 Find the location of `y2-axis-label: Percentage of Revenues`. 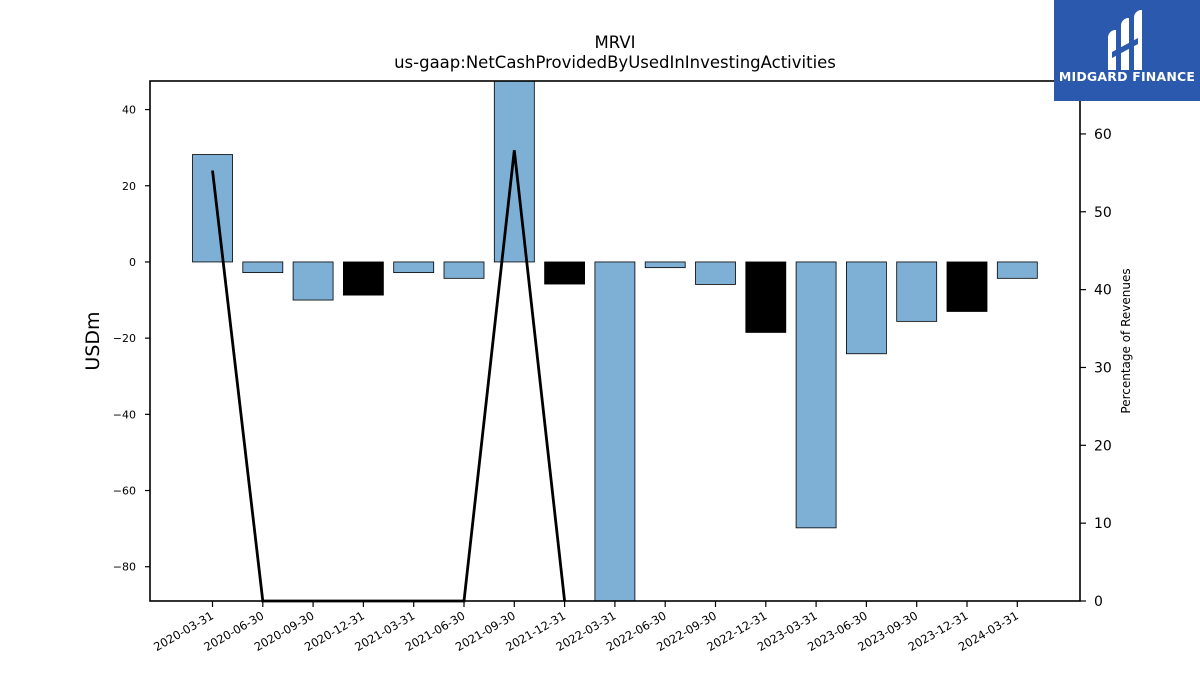

y2-axis-label: Percentage of Revenues is located at coordinates (1126, 340).